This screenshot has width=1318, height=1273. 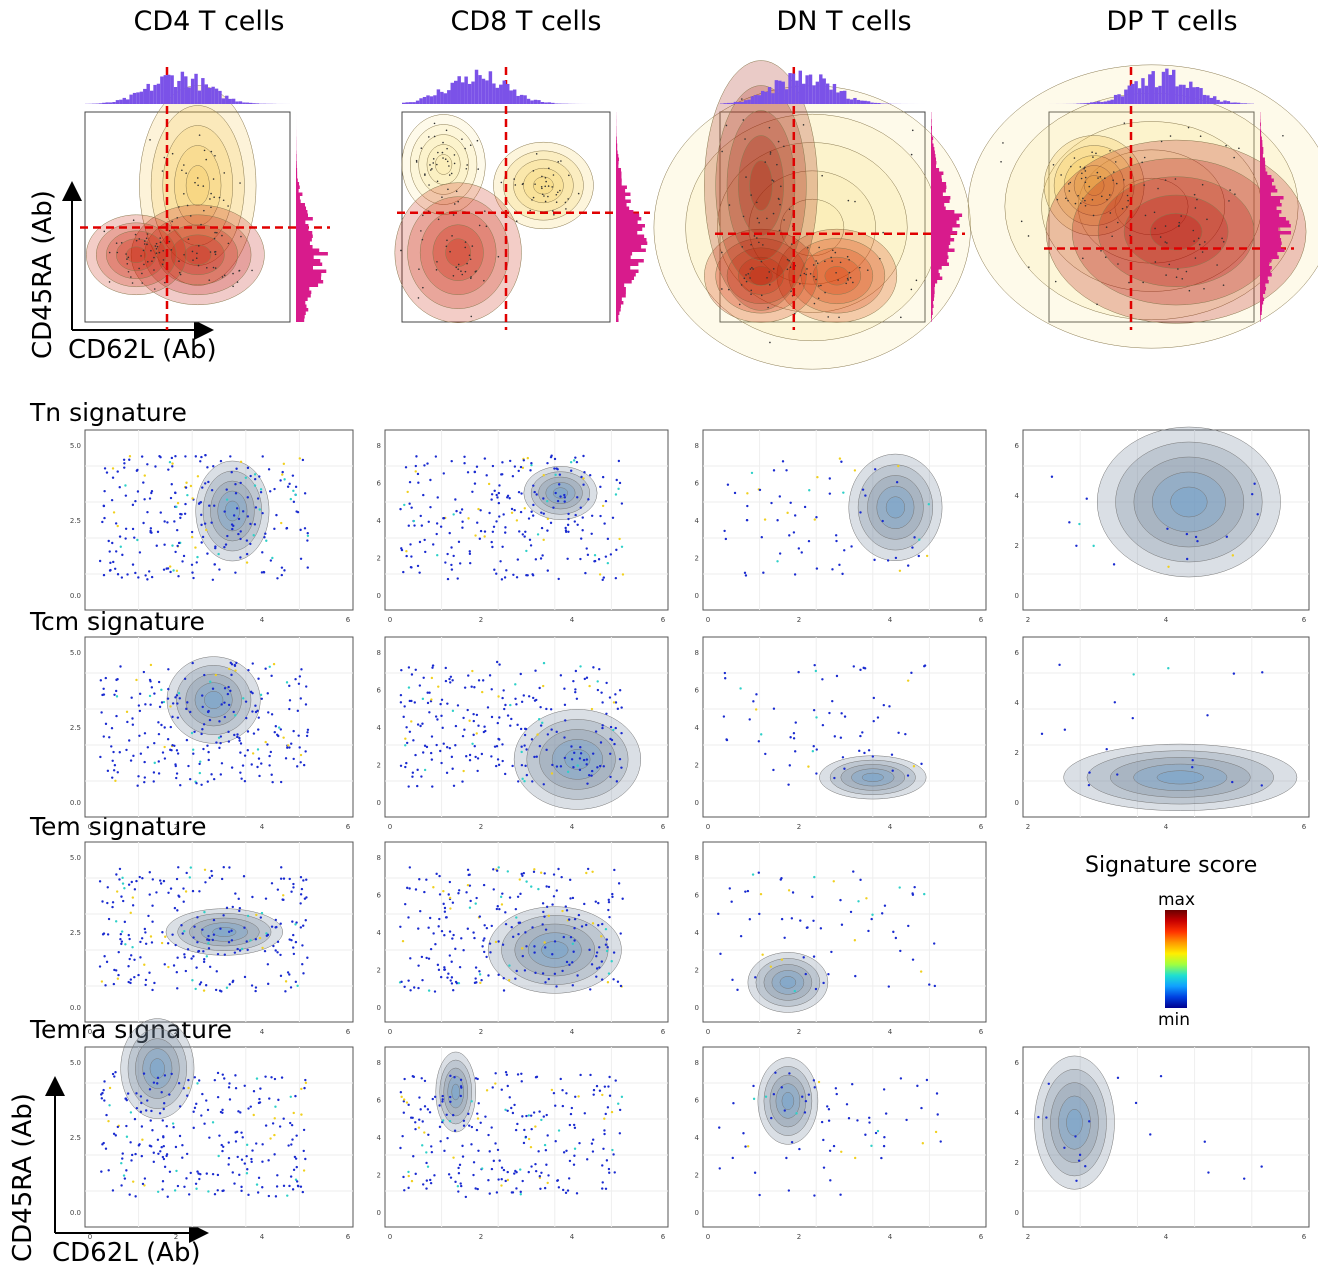 I want to click on y-tick-label: 6, so click(x=379, y=484).